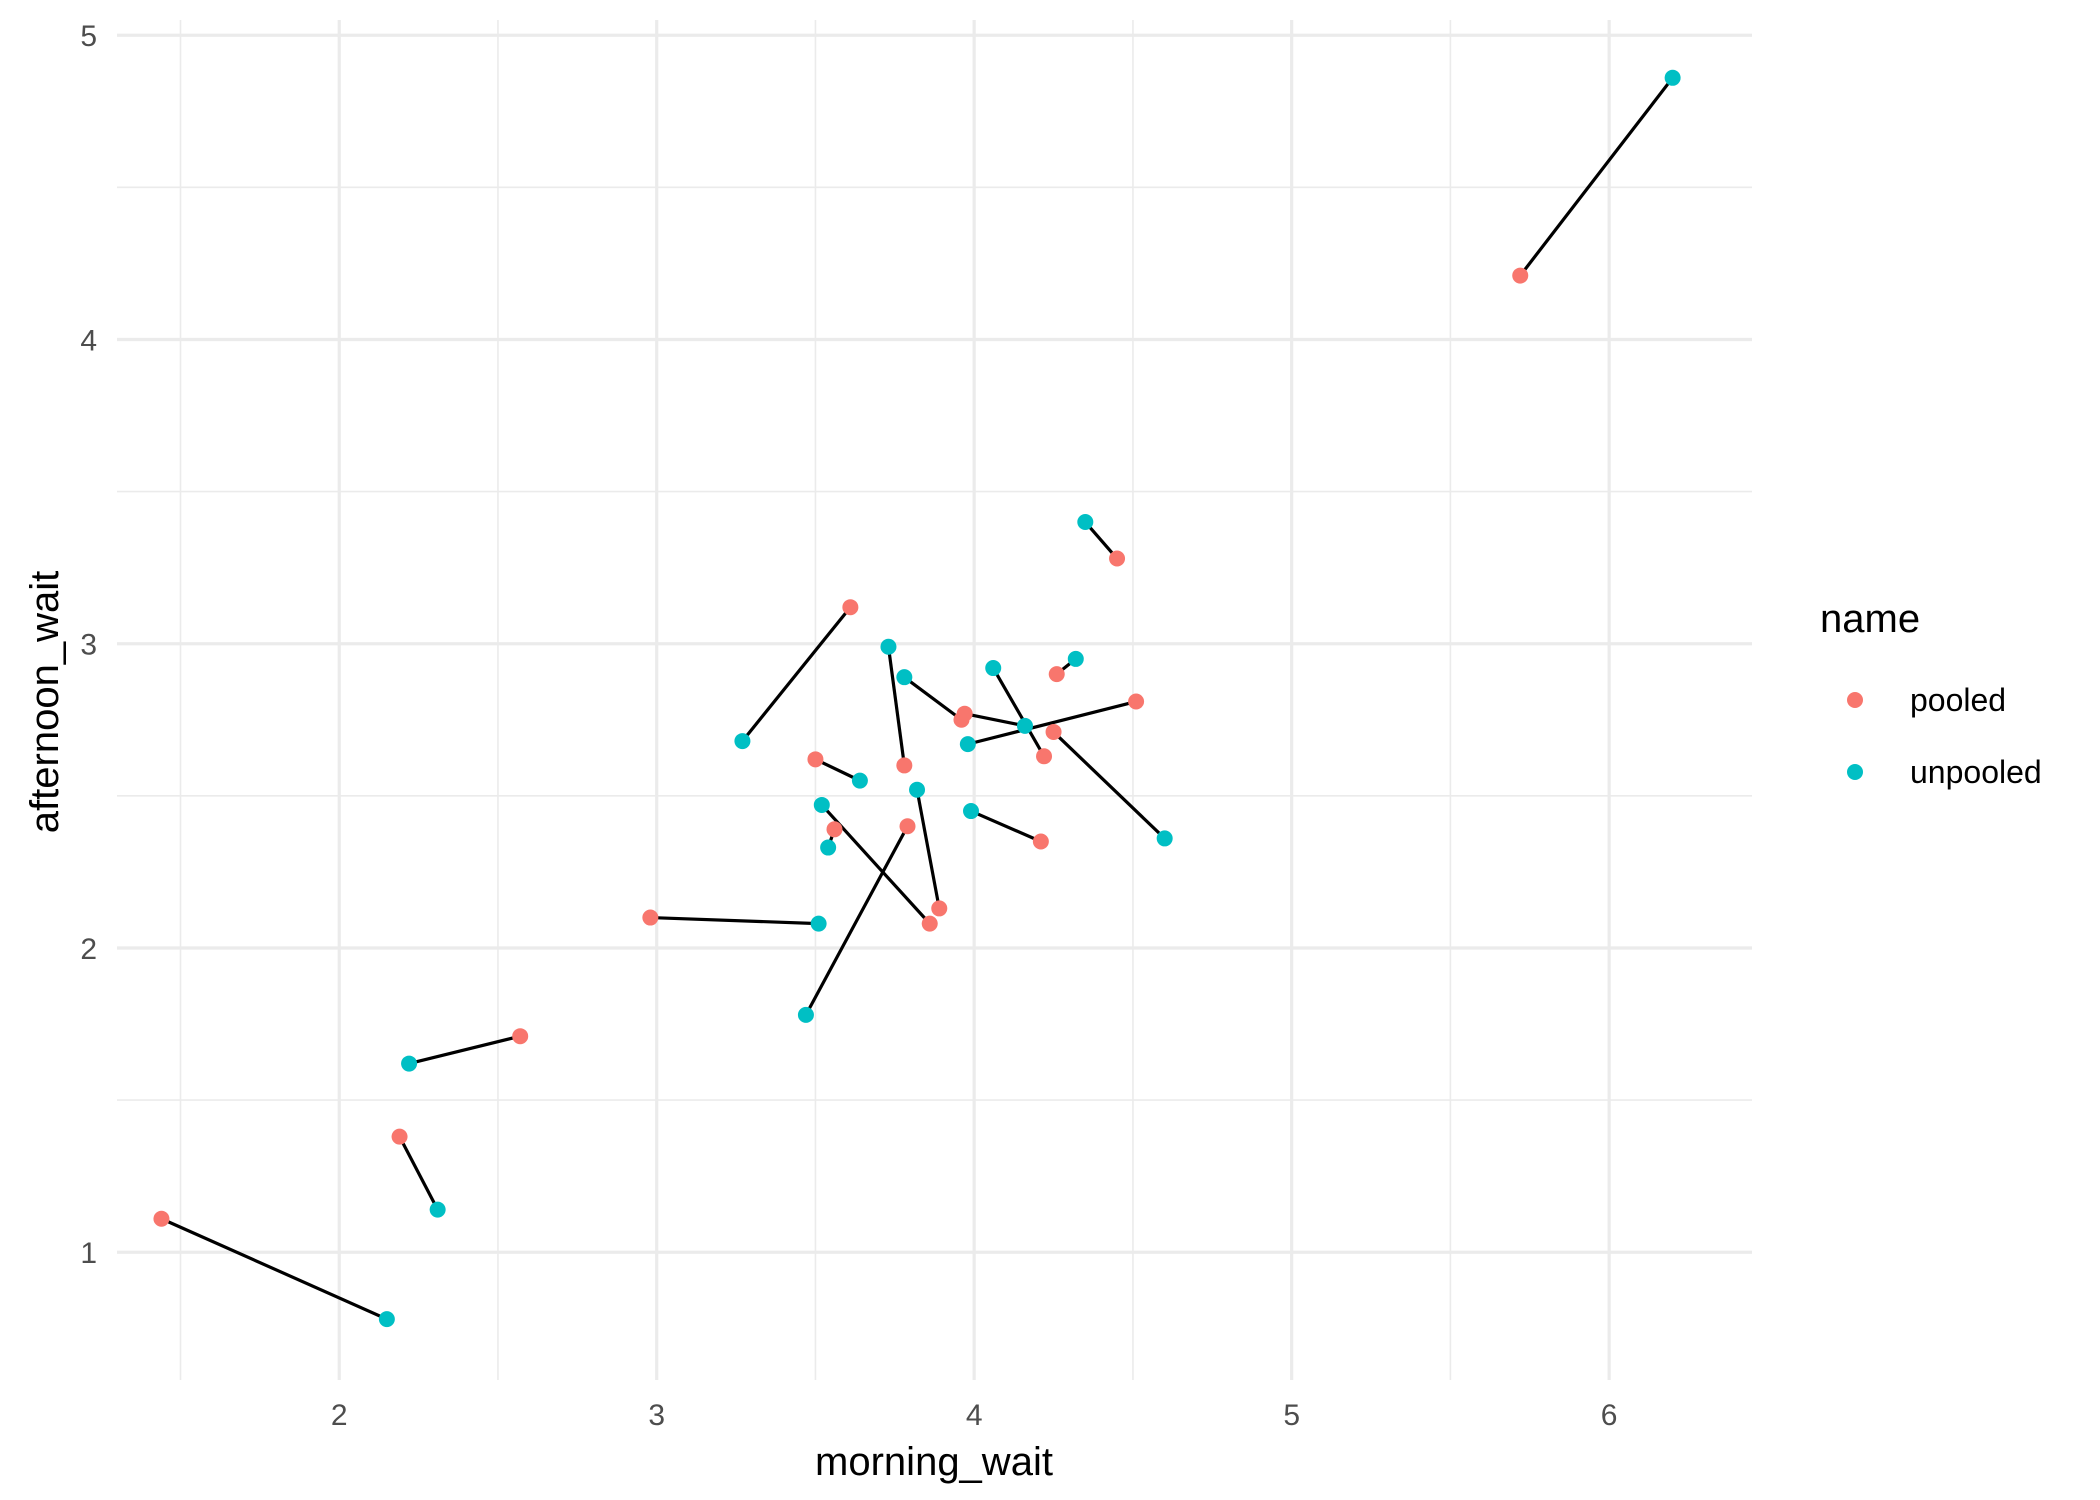 The image size is (2100, 1500). Describe the element at coordinates (88, 340) in the screenshot. I see `y-tick-label-3: 4` at that location.